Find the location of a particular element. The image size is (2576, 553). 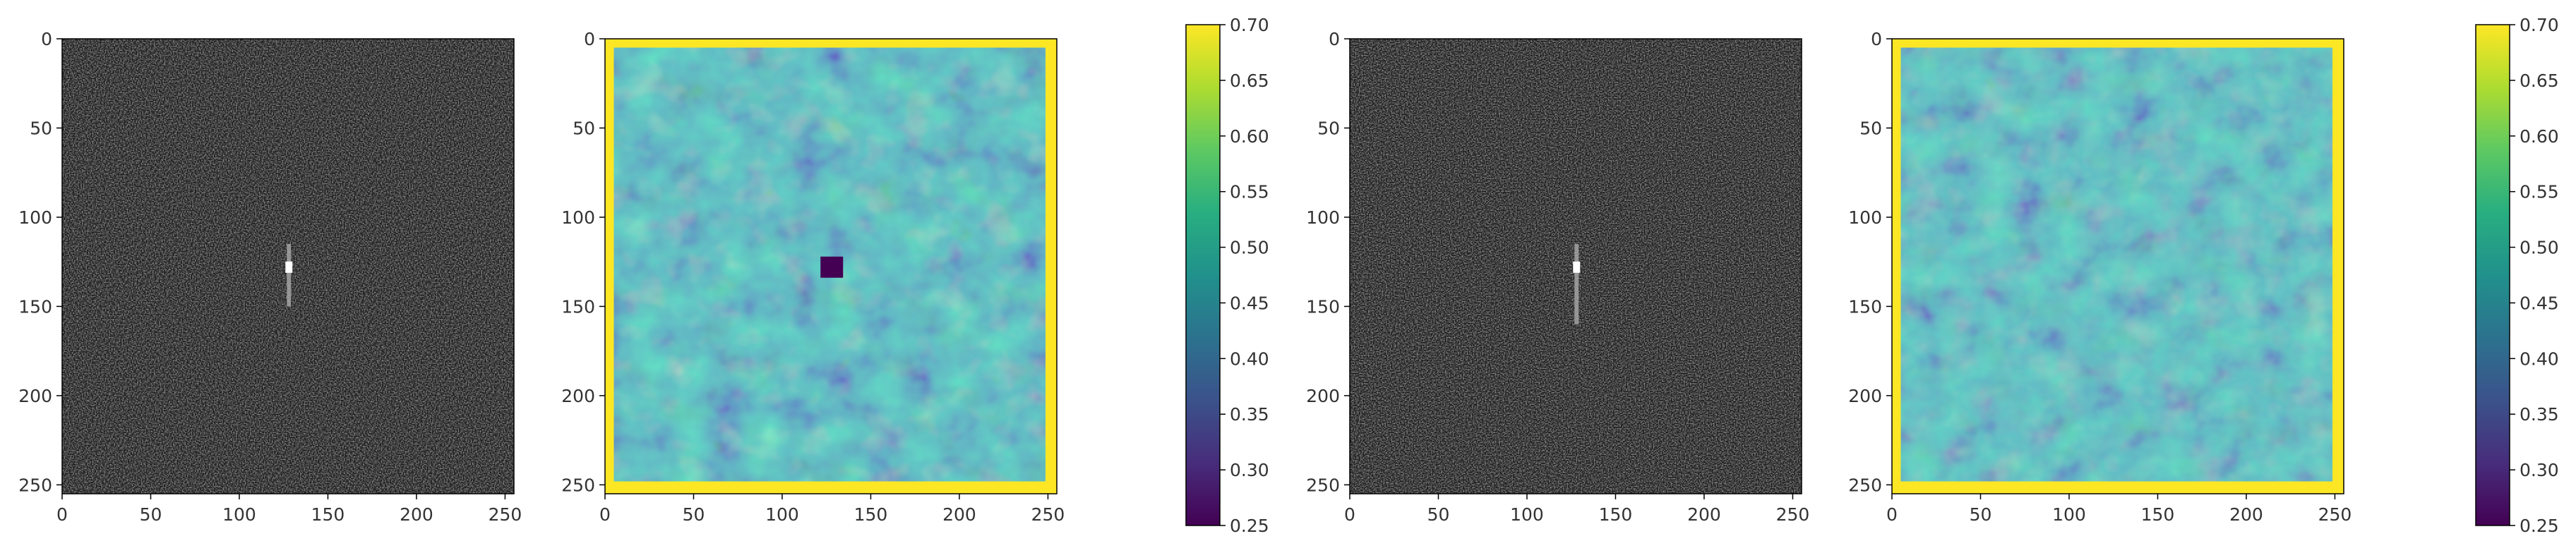

dark-target-blob is located at coordinates (832, 267).